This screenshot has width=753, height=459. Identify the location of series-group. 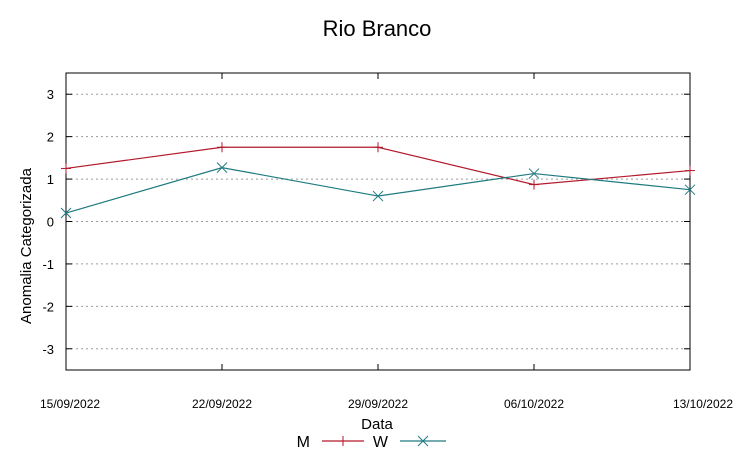
(378, 180).